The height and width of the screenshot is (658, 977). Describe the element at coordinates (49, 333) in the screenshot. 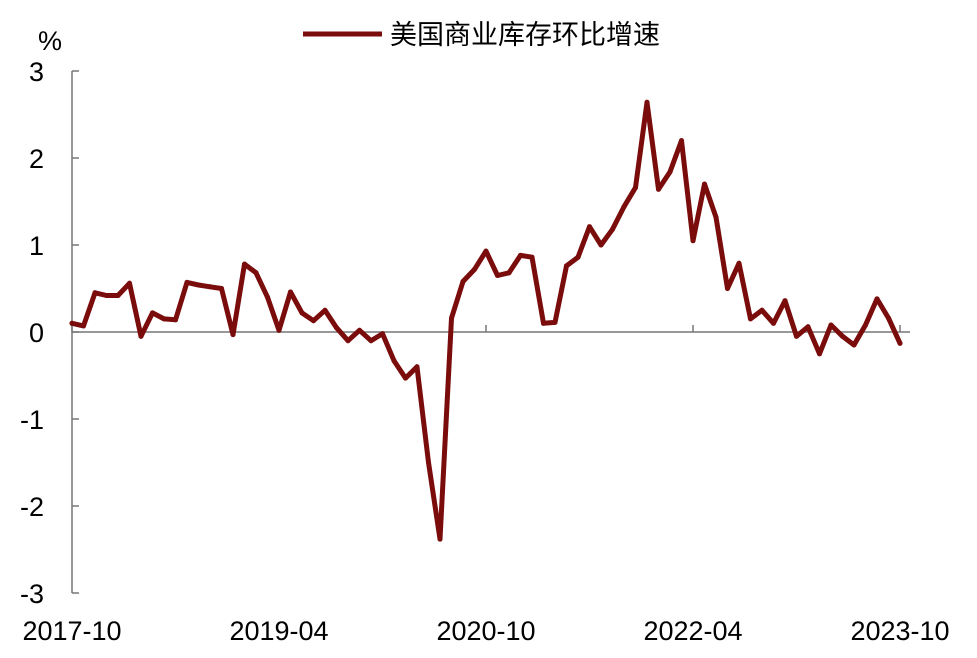

I see `y-axis-ticks: 3 2 1 0 -1 -2 -3` at that location.